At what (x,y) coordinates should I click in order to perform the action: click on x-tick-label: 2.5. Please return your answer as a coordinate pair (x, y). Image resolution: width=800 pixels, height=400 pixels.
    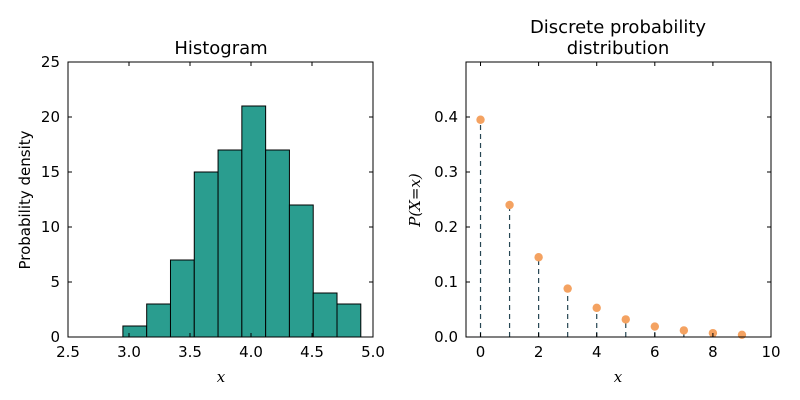
    Looking at the image, I should click on (68, 352).